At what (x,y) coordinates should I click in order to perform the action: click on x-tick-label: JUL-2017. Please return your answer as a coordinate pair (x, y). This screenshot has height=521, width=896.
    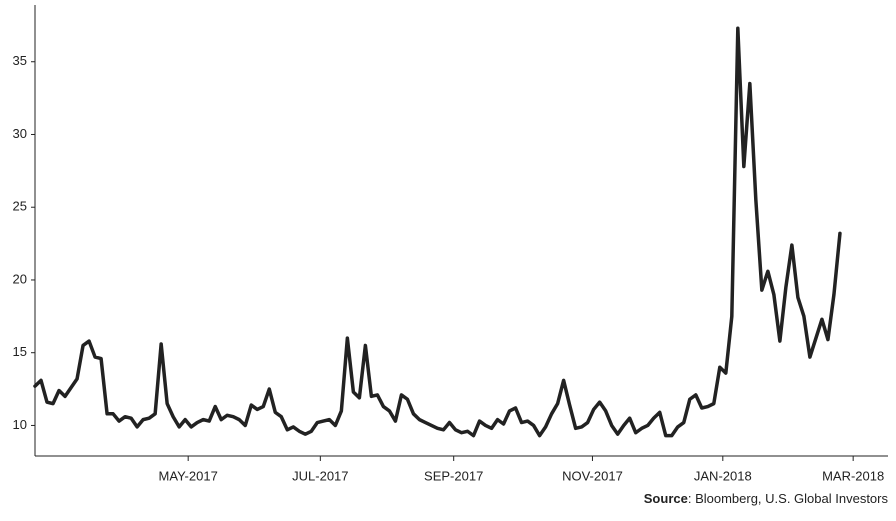
    Looking at the image, I should click on (320, 475).